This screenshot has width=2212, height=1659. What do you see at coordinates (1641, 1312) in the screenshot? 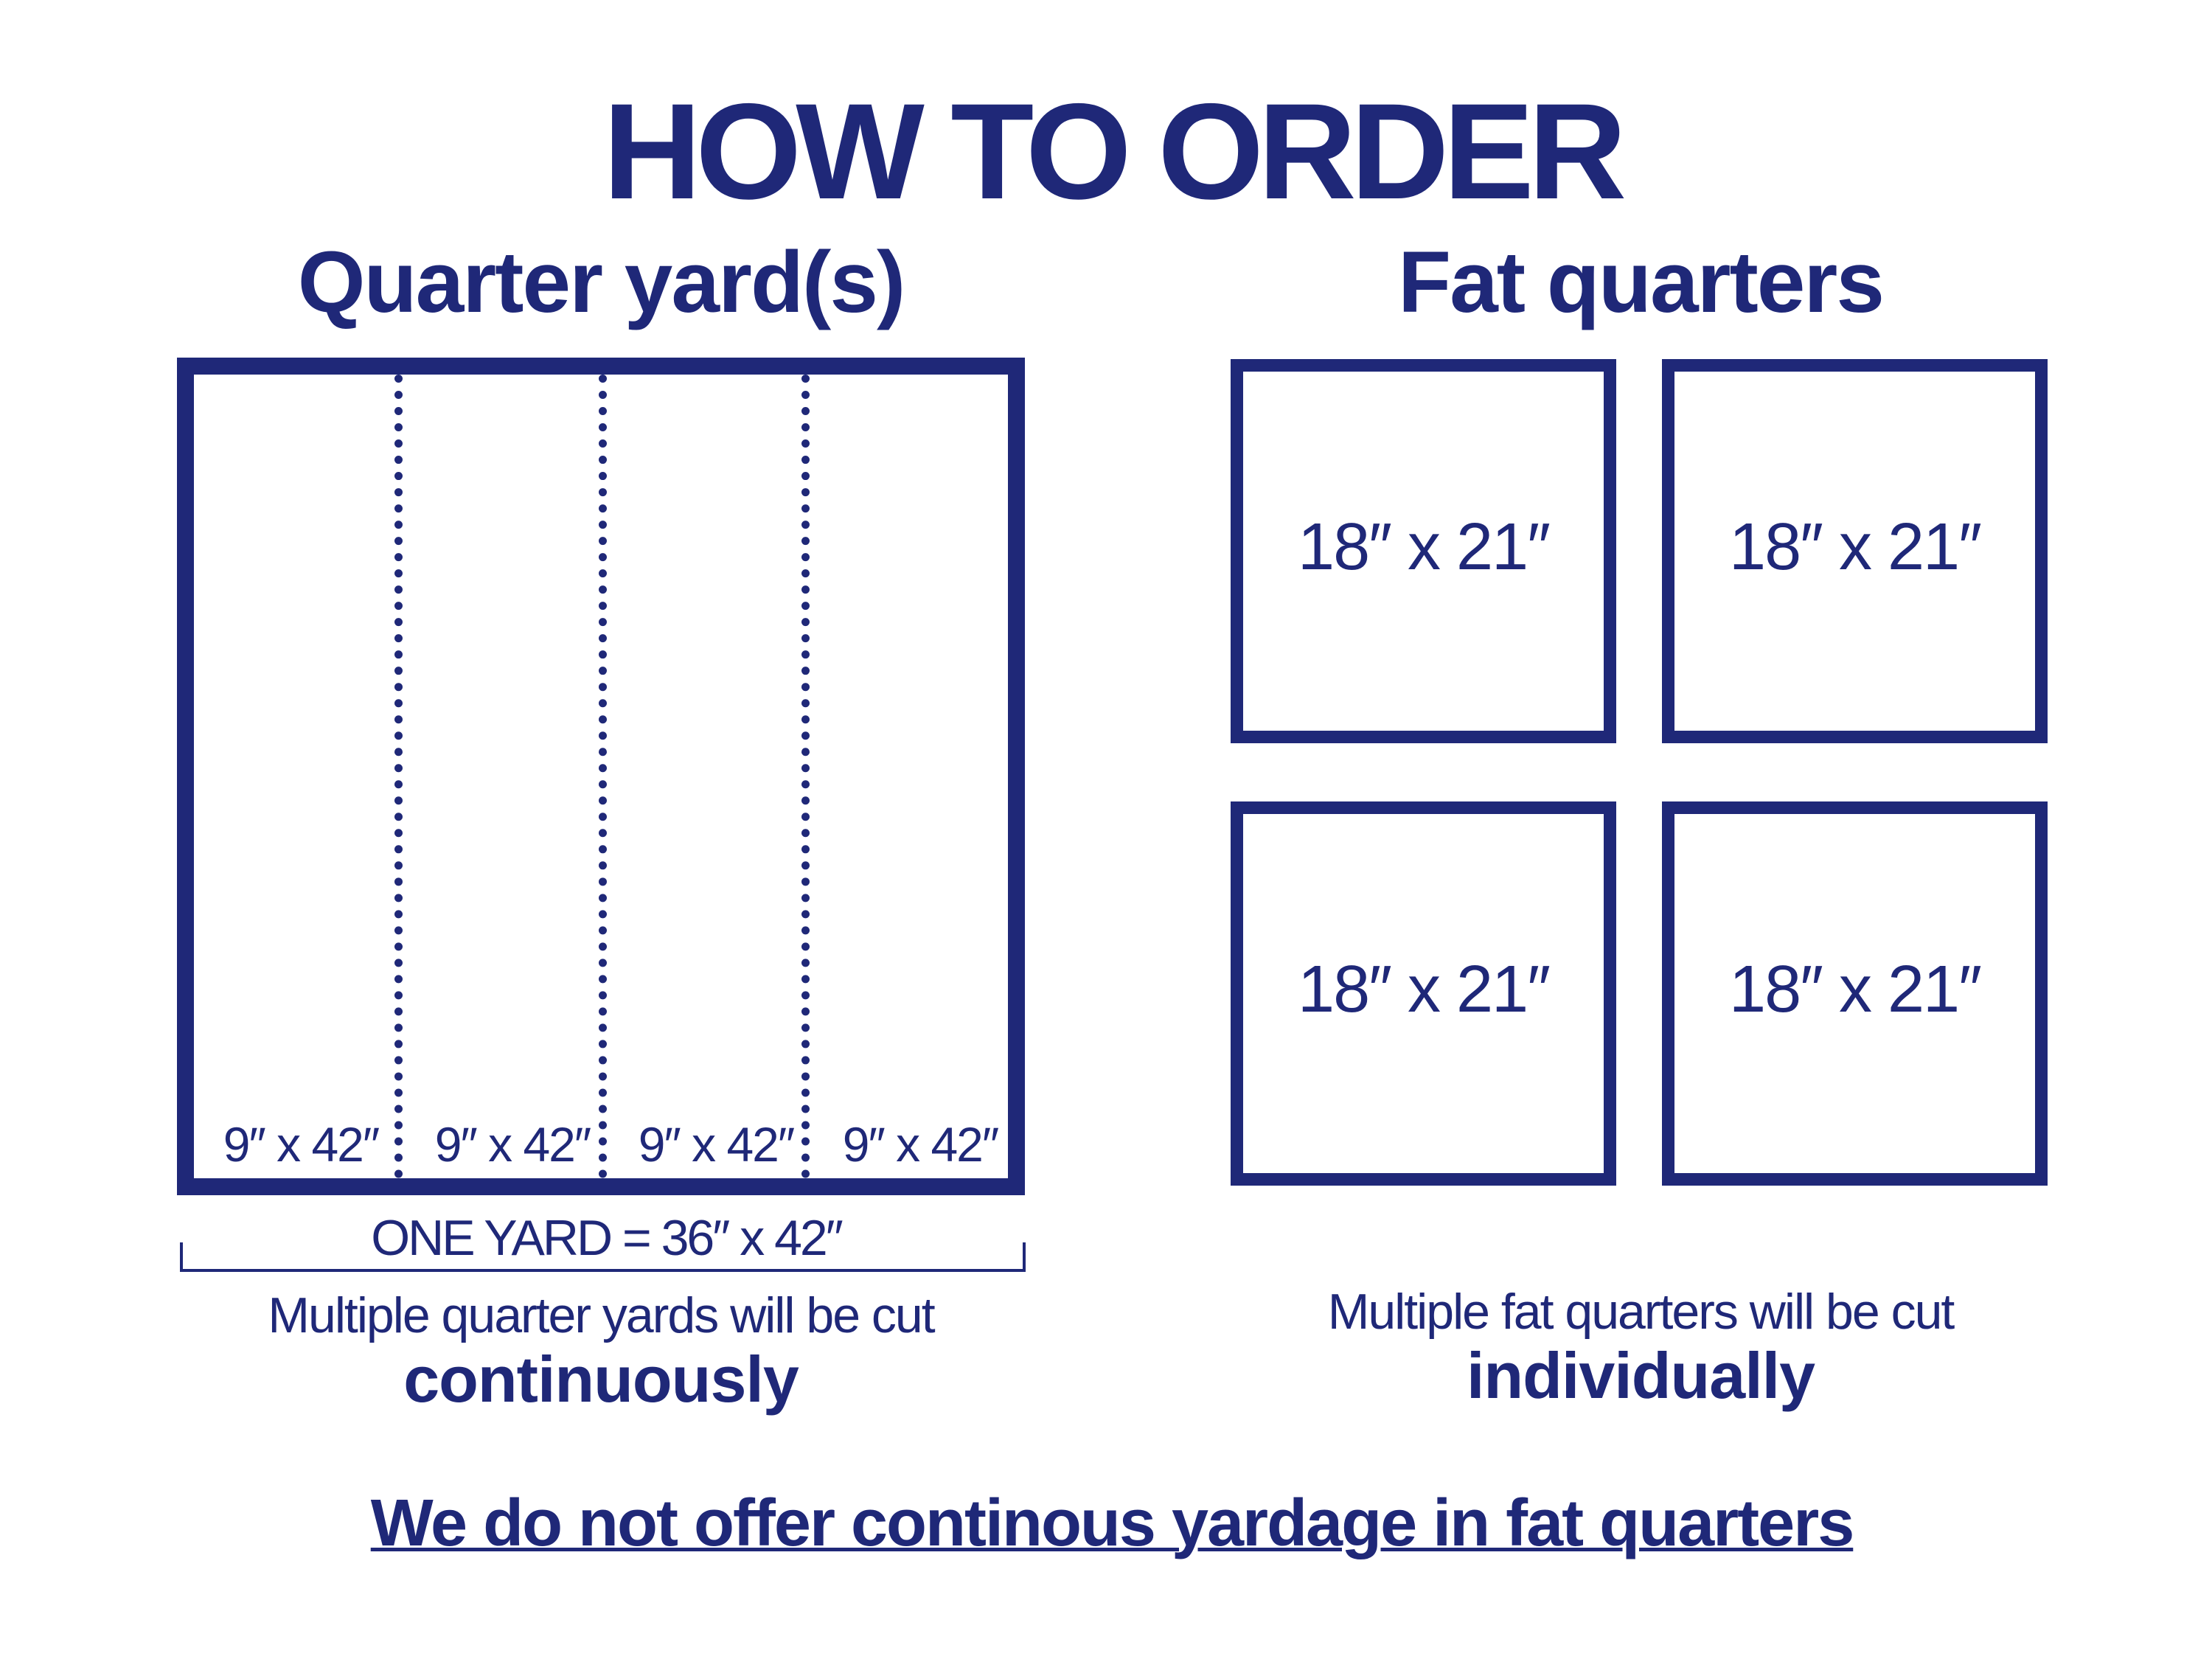
I see `fat-quarters-caption: Multiple fat quarters will be cut` at bounding box center [1641, 1312].